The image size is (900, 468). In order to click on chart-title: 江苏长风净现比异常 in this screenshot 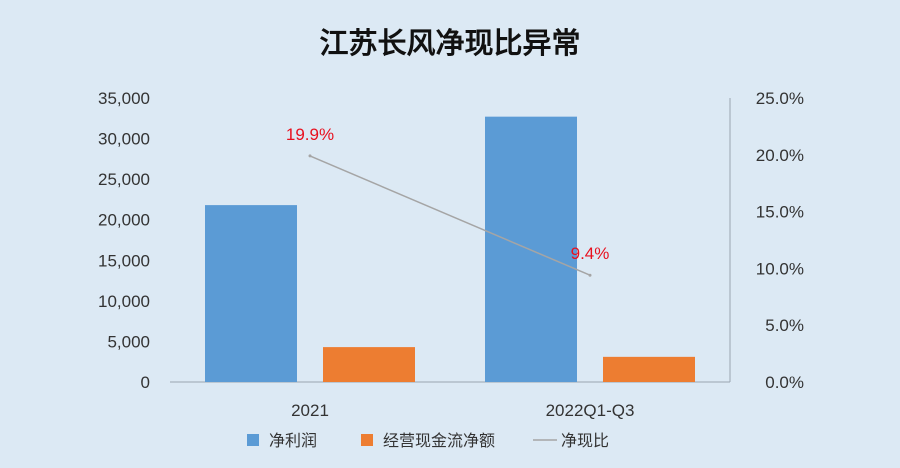, I will do `click(449, 43)`.